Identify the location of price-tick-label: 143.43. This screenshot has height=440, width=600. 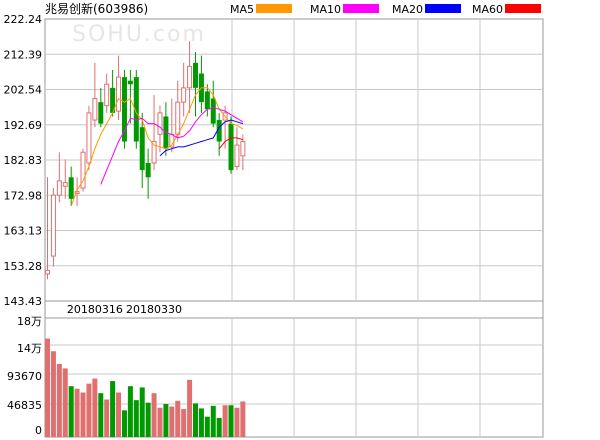
(23, 301).